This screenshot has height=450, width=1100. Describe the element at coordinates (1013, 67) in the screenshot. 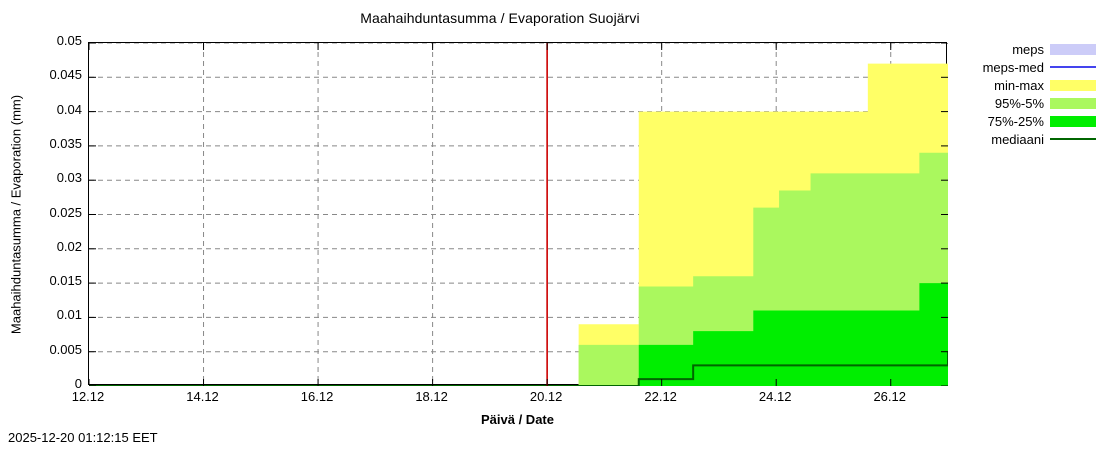

I see `legend-item-label: meps-med` at that location.